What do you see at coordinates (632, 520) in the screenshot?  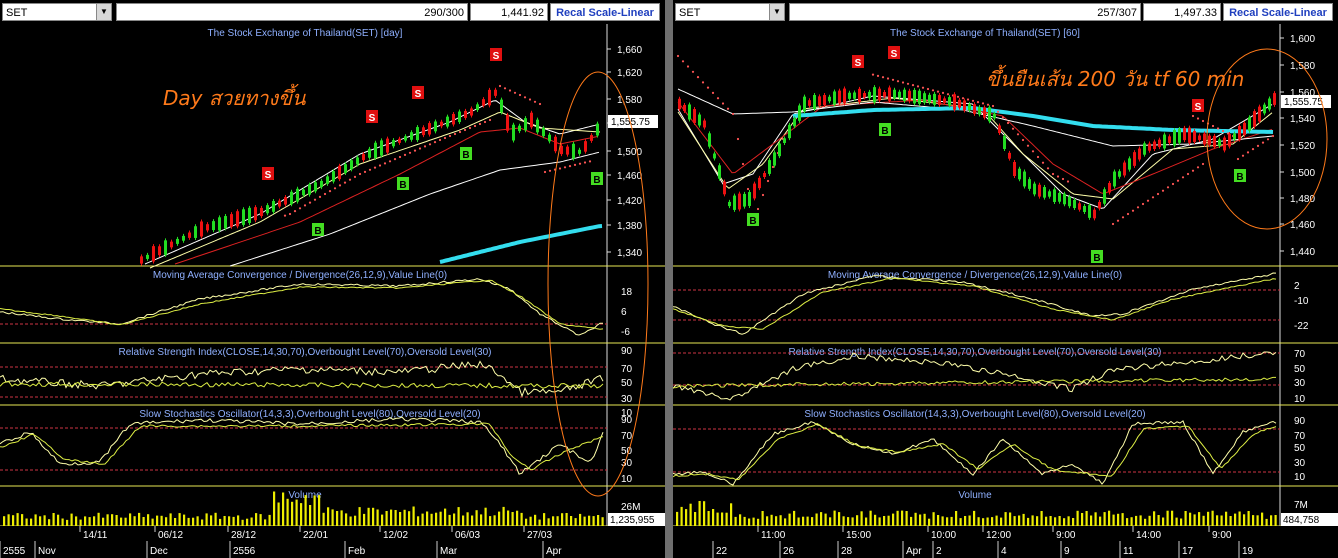 I see `last-volume-label: 1,235,955` at bounding box center [632, 520].